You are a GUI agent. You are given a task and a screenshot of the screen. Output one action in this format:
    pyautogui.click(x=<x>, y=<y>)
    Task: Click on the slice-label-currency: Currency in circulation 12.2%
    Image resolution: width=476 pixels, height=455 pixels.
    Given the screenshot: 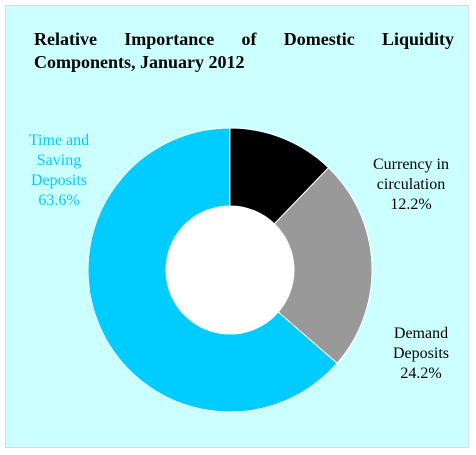 What is the action you would take?
    pyautogui.click(x=411, y=185)
    